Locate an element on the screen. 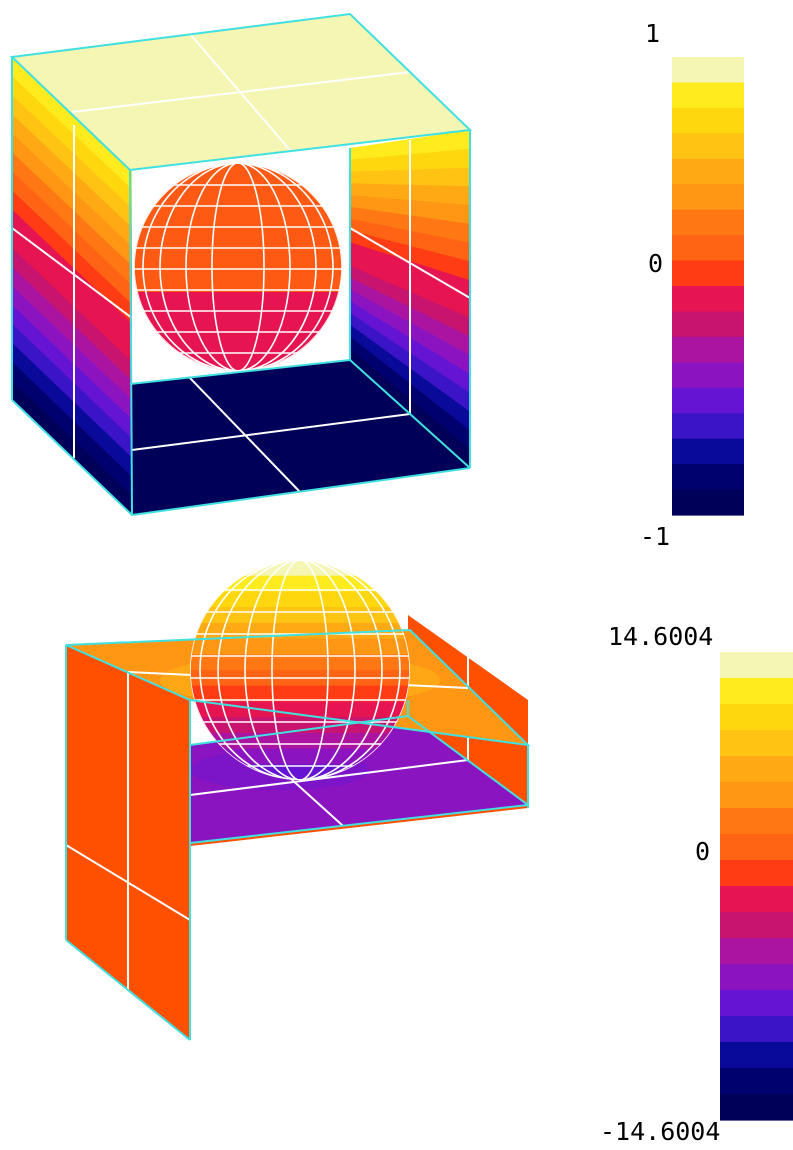  cube-1-left-grid is located at coordinates (72, 291).